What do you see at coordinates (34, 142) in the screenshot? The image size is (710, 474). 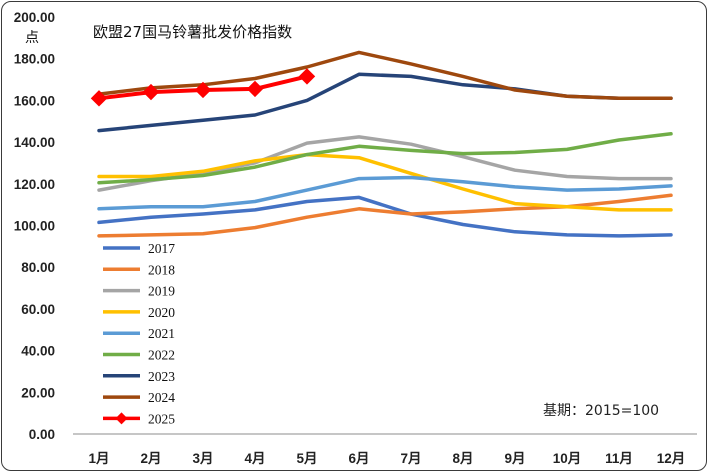 I see `y-tick-label: 140.00` at bounding box center [34, 142].